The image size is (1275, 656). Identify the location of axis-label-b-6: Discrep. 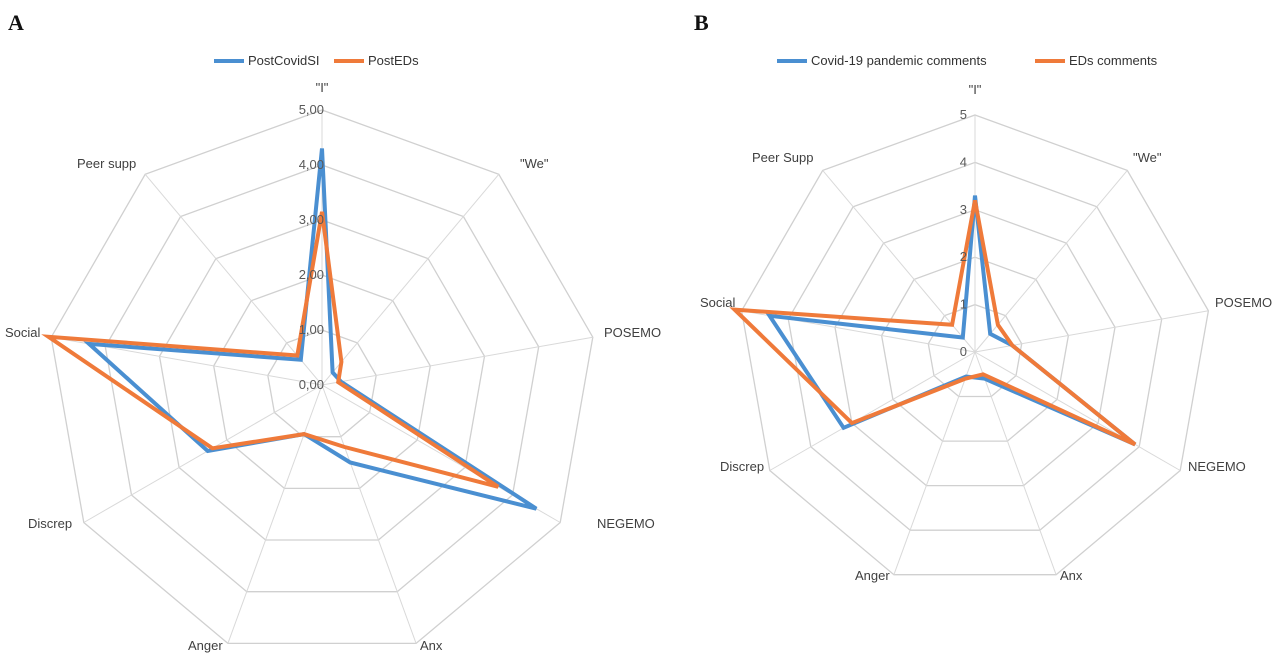
(742, 466).